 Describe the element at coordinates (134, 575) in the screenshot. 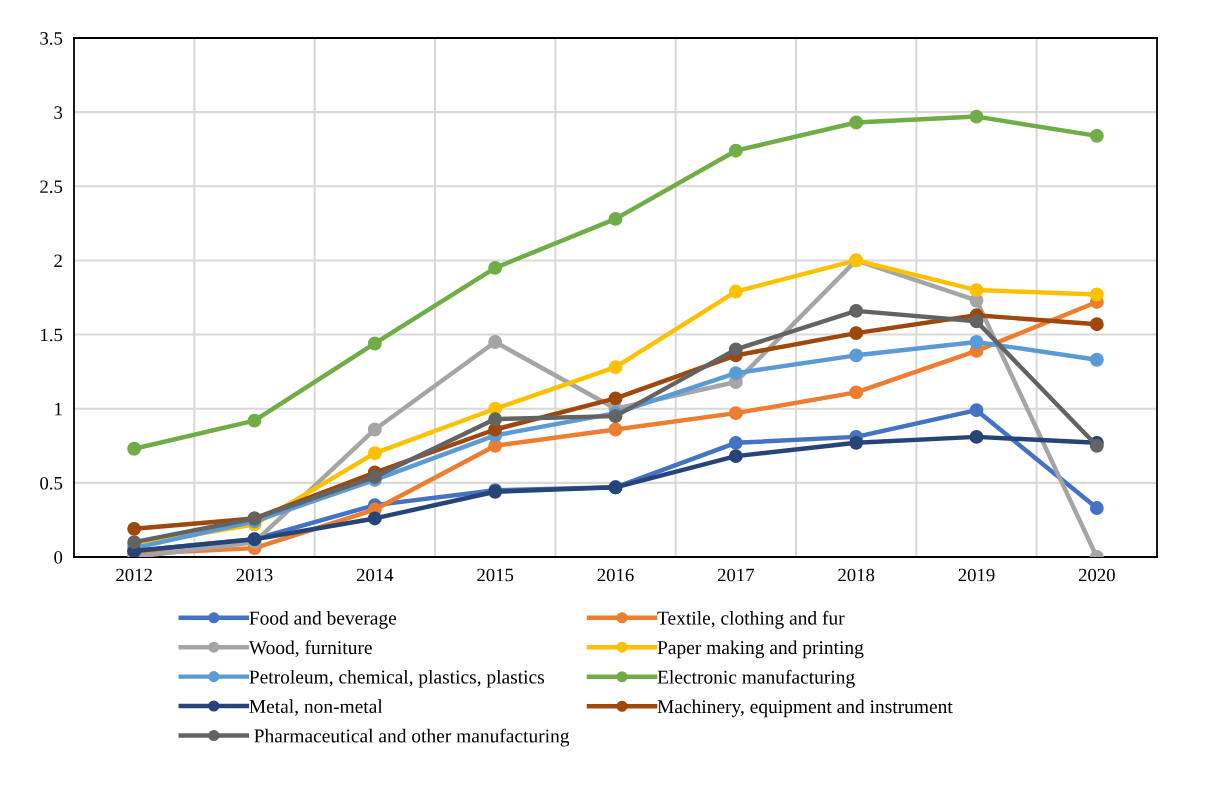

I see `x-tick-label: 2012` at that location.